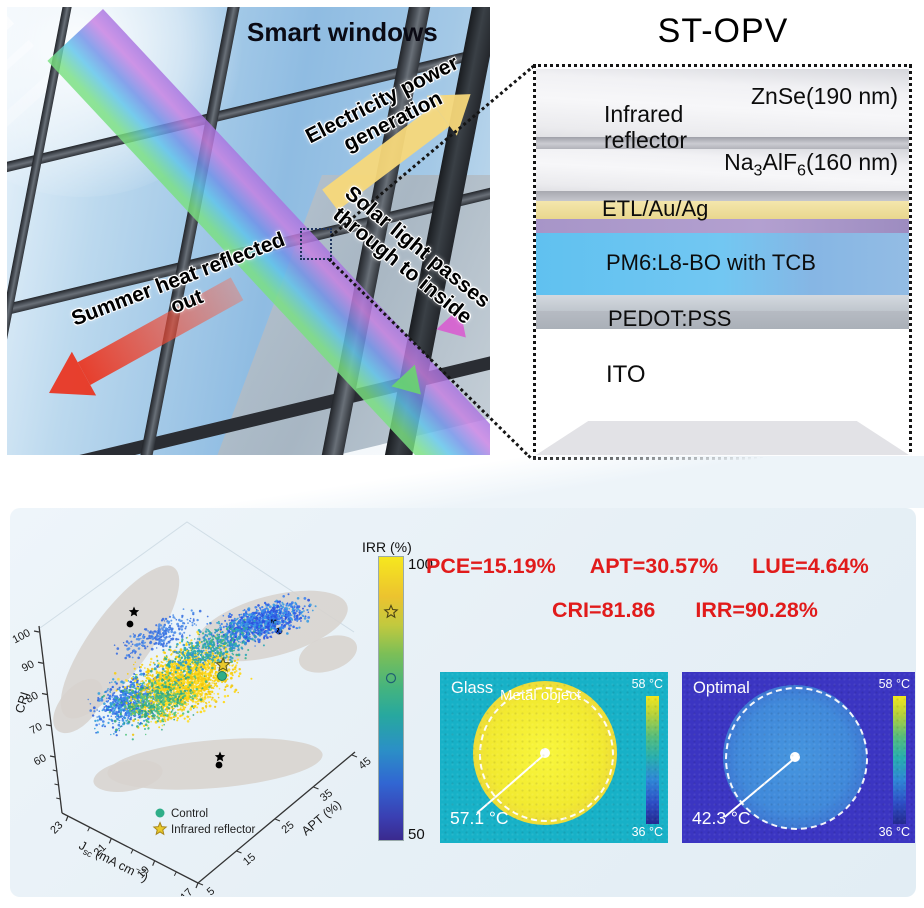 The height and width of the screenshot is (908, 924). Describe the element at coordinates (811, 164) in the screenshot. I see `label-na3alf6: Na3AlF6(160 nm)` at that location.